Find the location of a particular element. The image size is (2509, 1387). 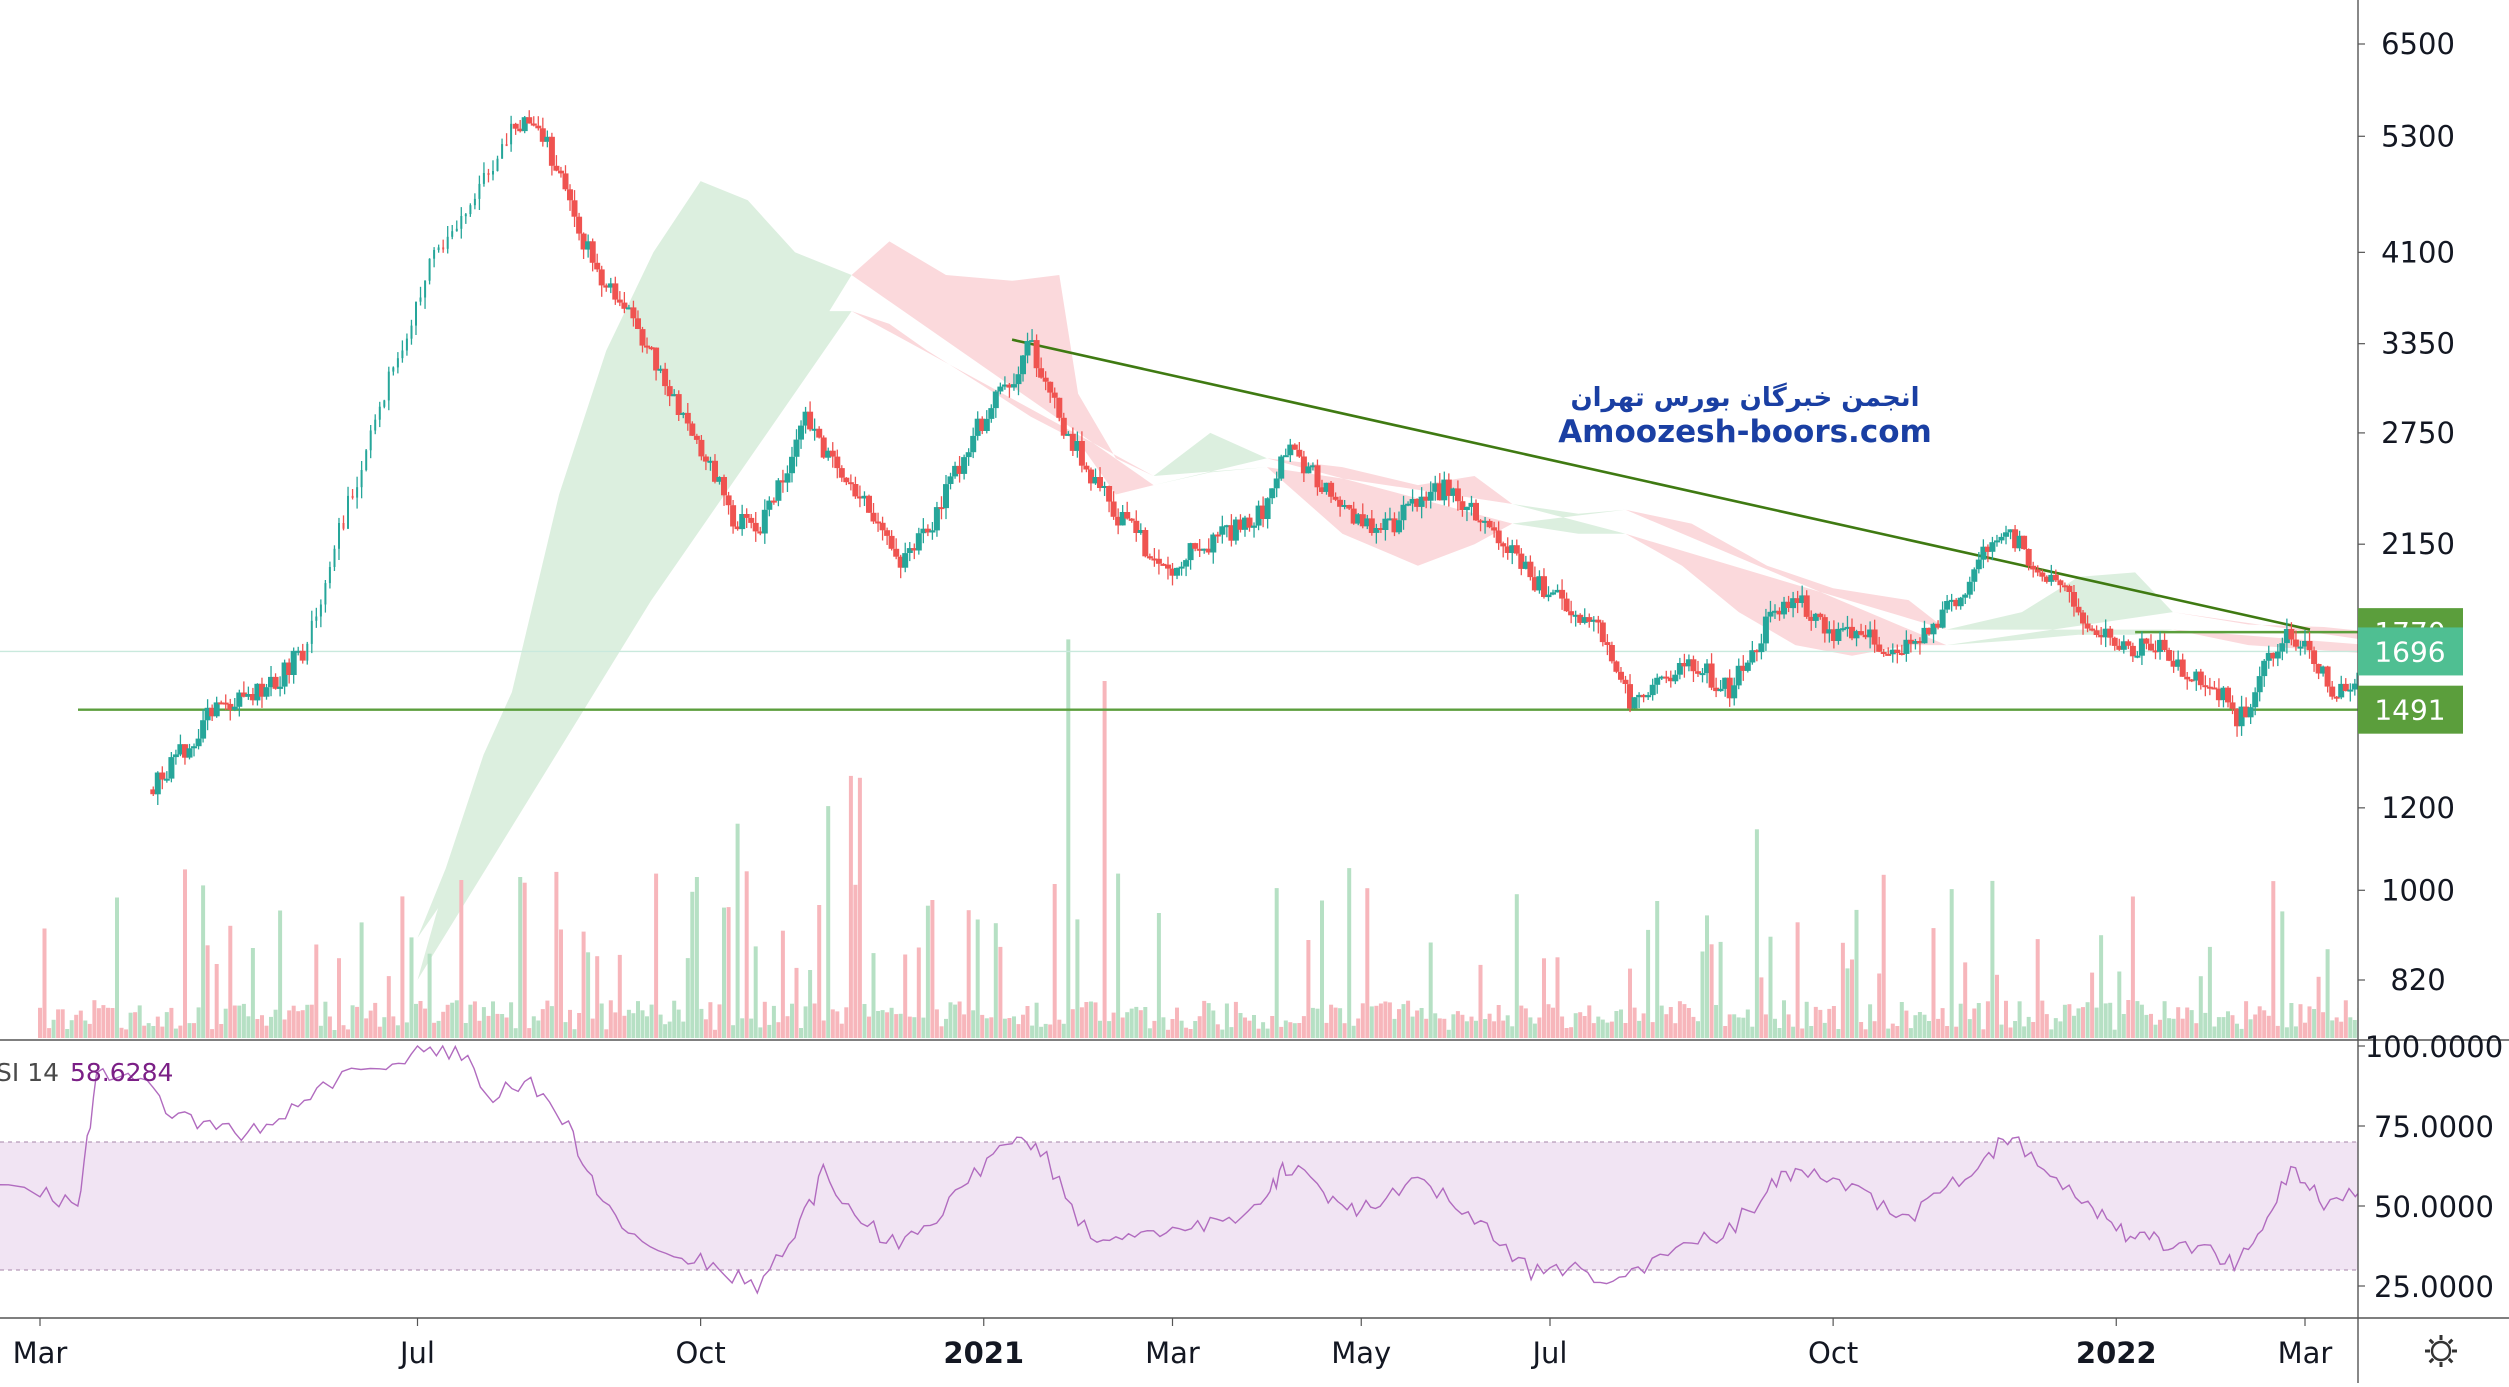

time-tick-label: Mar is located at coordinates (1172, 1353).